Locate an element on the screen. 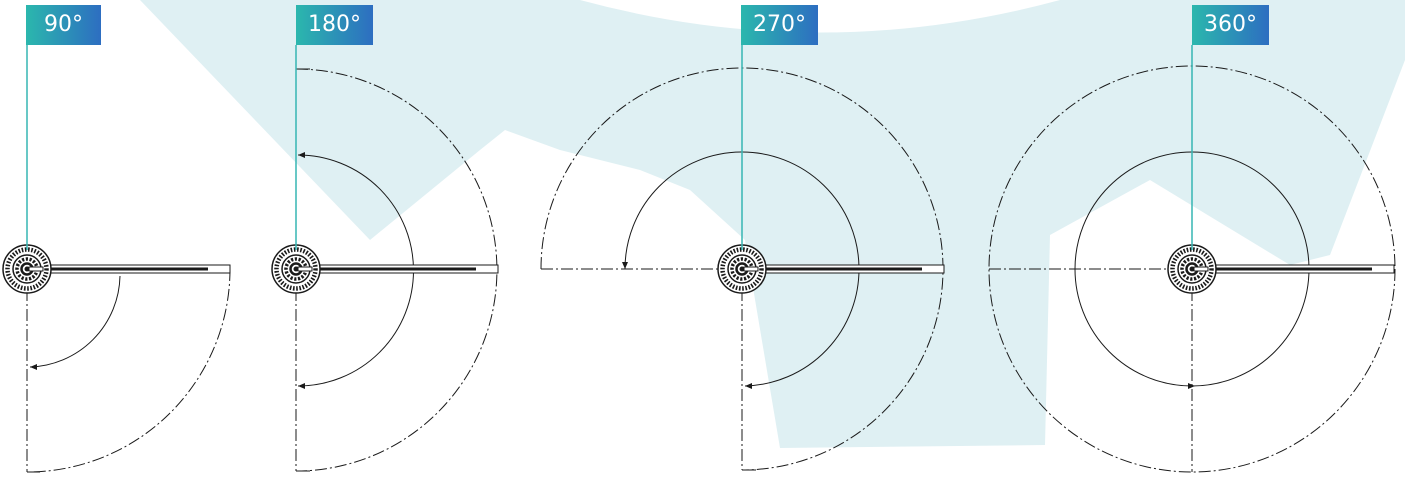 This screenshot has height=477, width=1405. brand-watermark-cutout is located at coordinates (820, 16).